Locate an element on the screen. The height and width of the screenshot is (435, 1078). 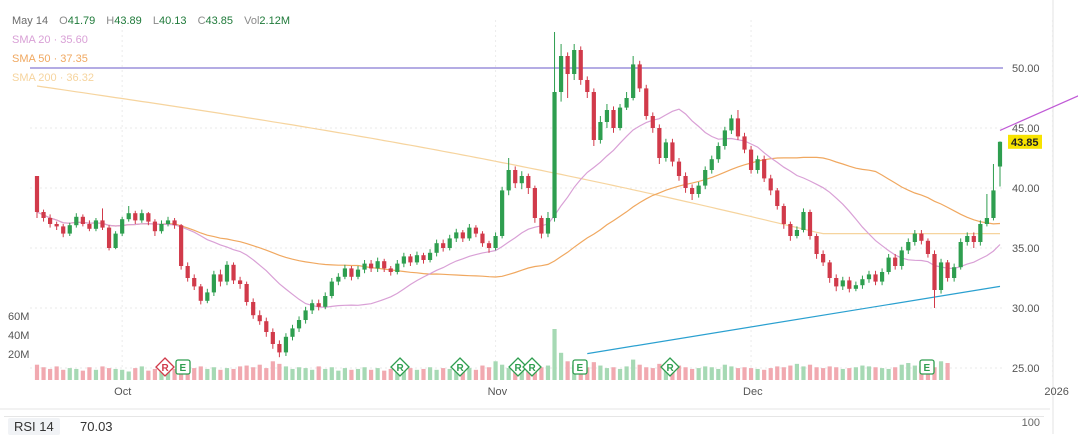
low-value: 40.13 is located at coordinates (172, 21).